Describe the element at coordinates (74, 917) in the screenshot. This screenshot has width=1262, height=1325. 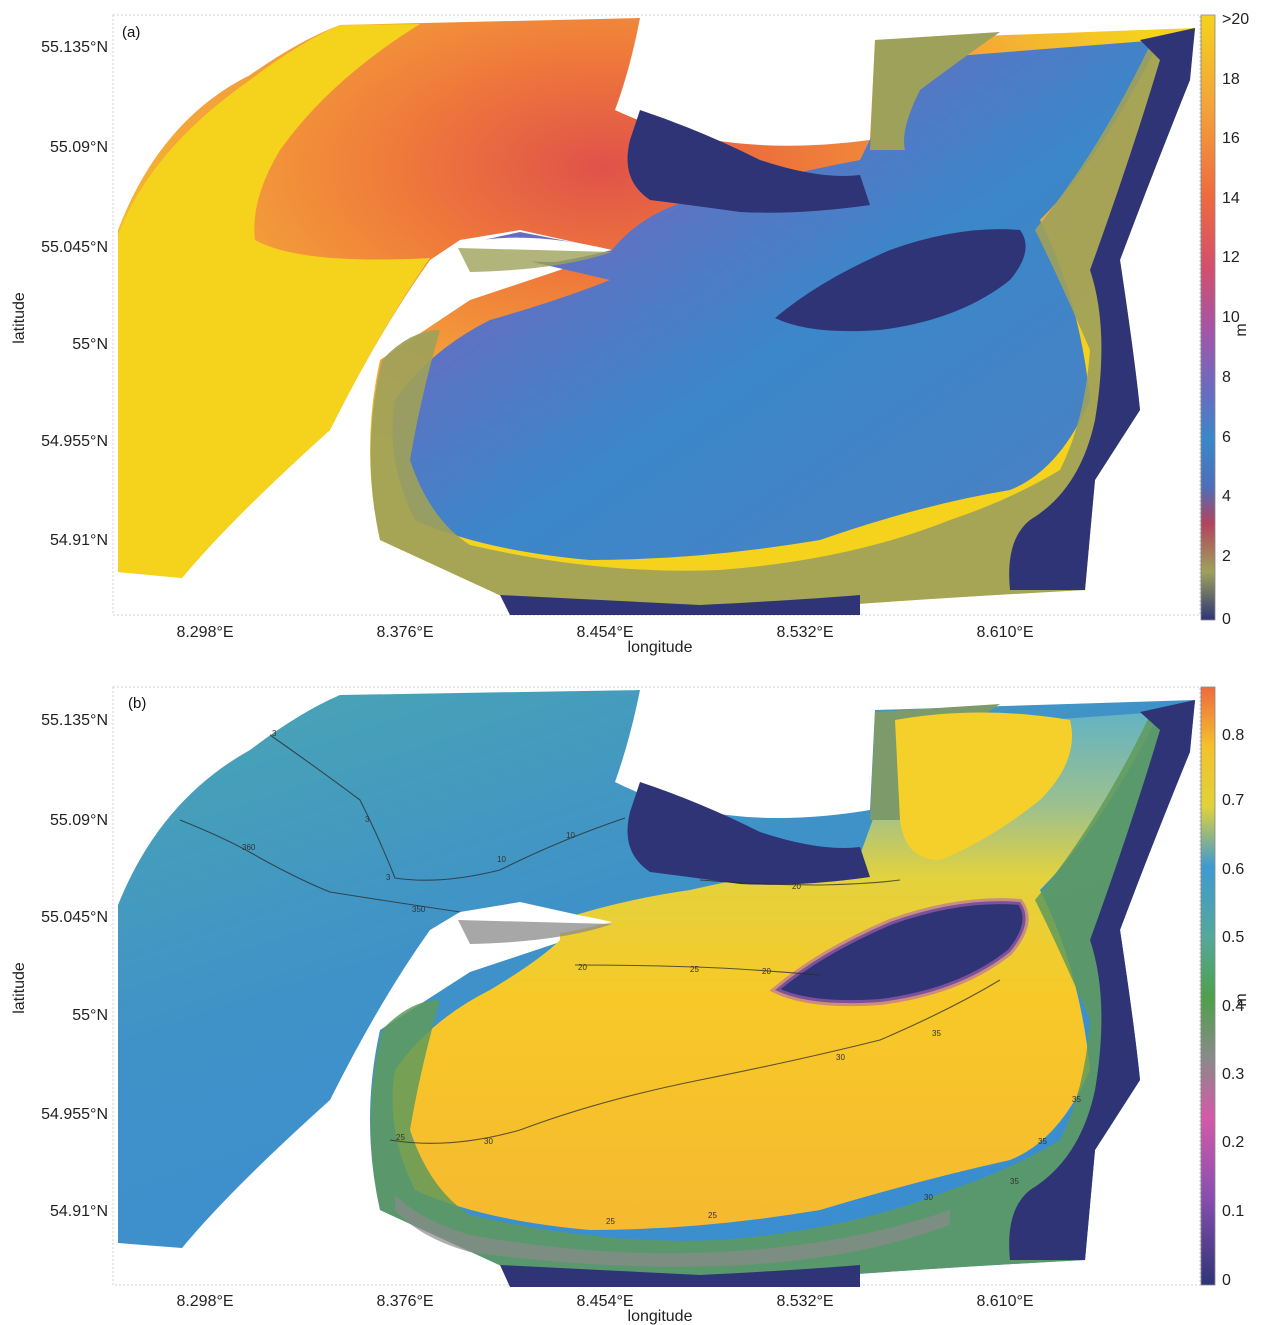
I see `panel-b-y-tick: 55.045°N` at that location.